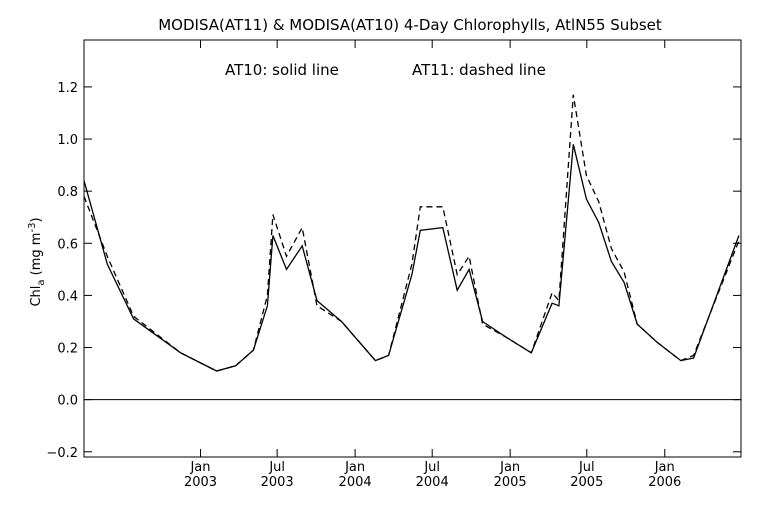  What do you see at coordinates (41, 282) in the screenshot?
I see `y-axis-label-subscript: a` at bounding box center [41, 282].